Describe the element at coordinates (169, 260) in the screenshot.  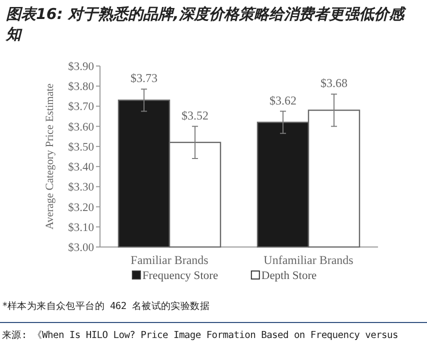
I see `x-tick-label: Familiar Brands` at that location.